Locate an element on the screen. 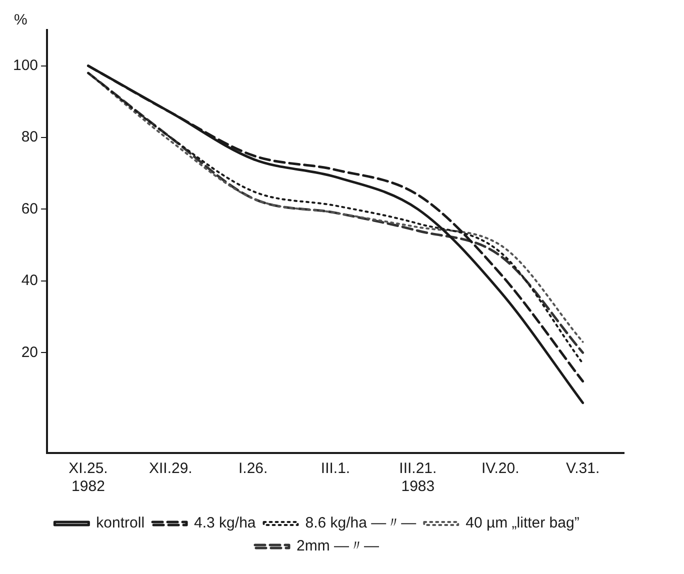 The width and height of the screenshot is (684, 574). x-tick-label: IV.20. is located at coordinates (500, 469).